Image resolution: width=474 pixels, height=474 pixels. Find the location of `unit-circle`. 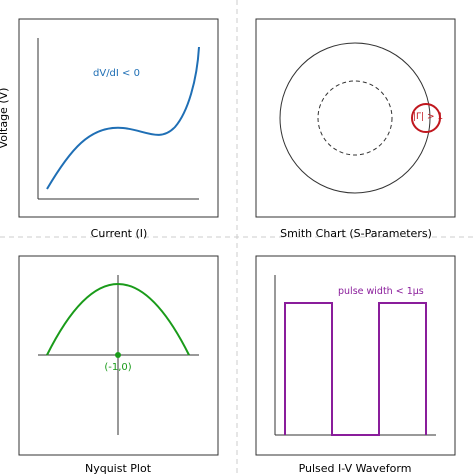

unit-circle is located at coordinates (355, 118).